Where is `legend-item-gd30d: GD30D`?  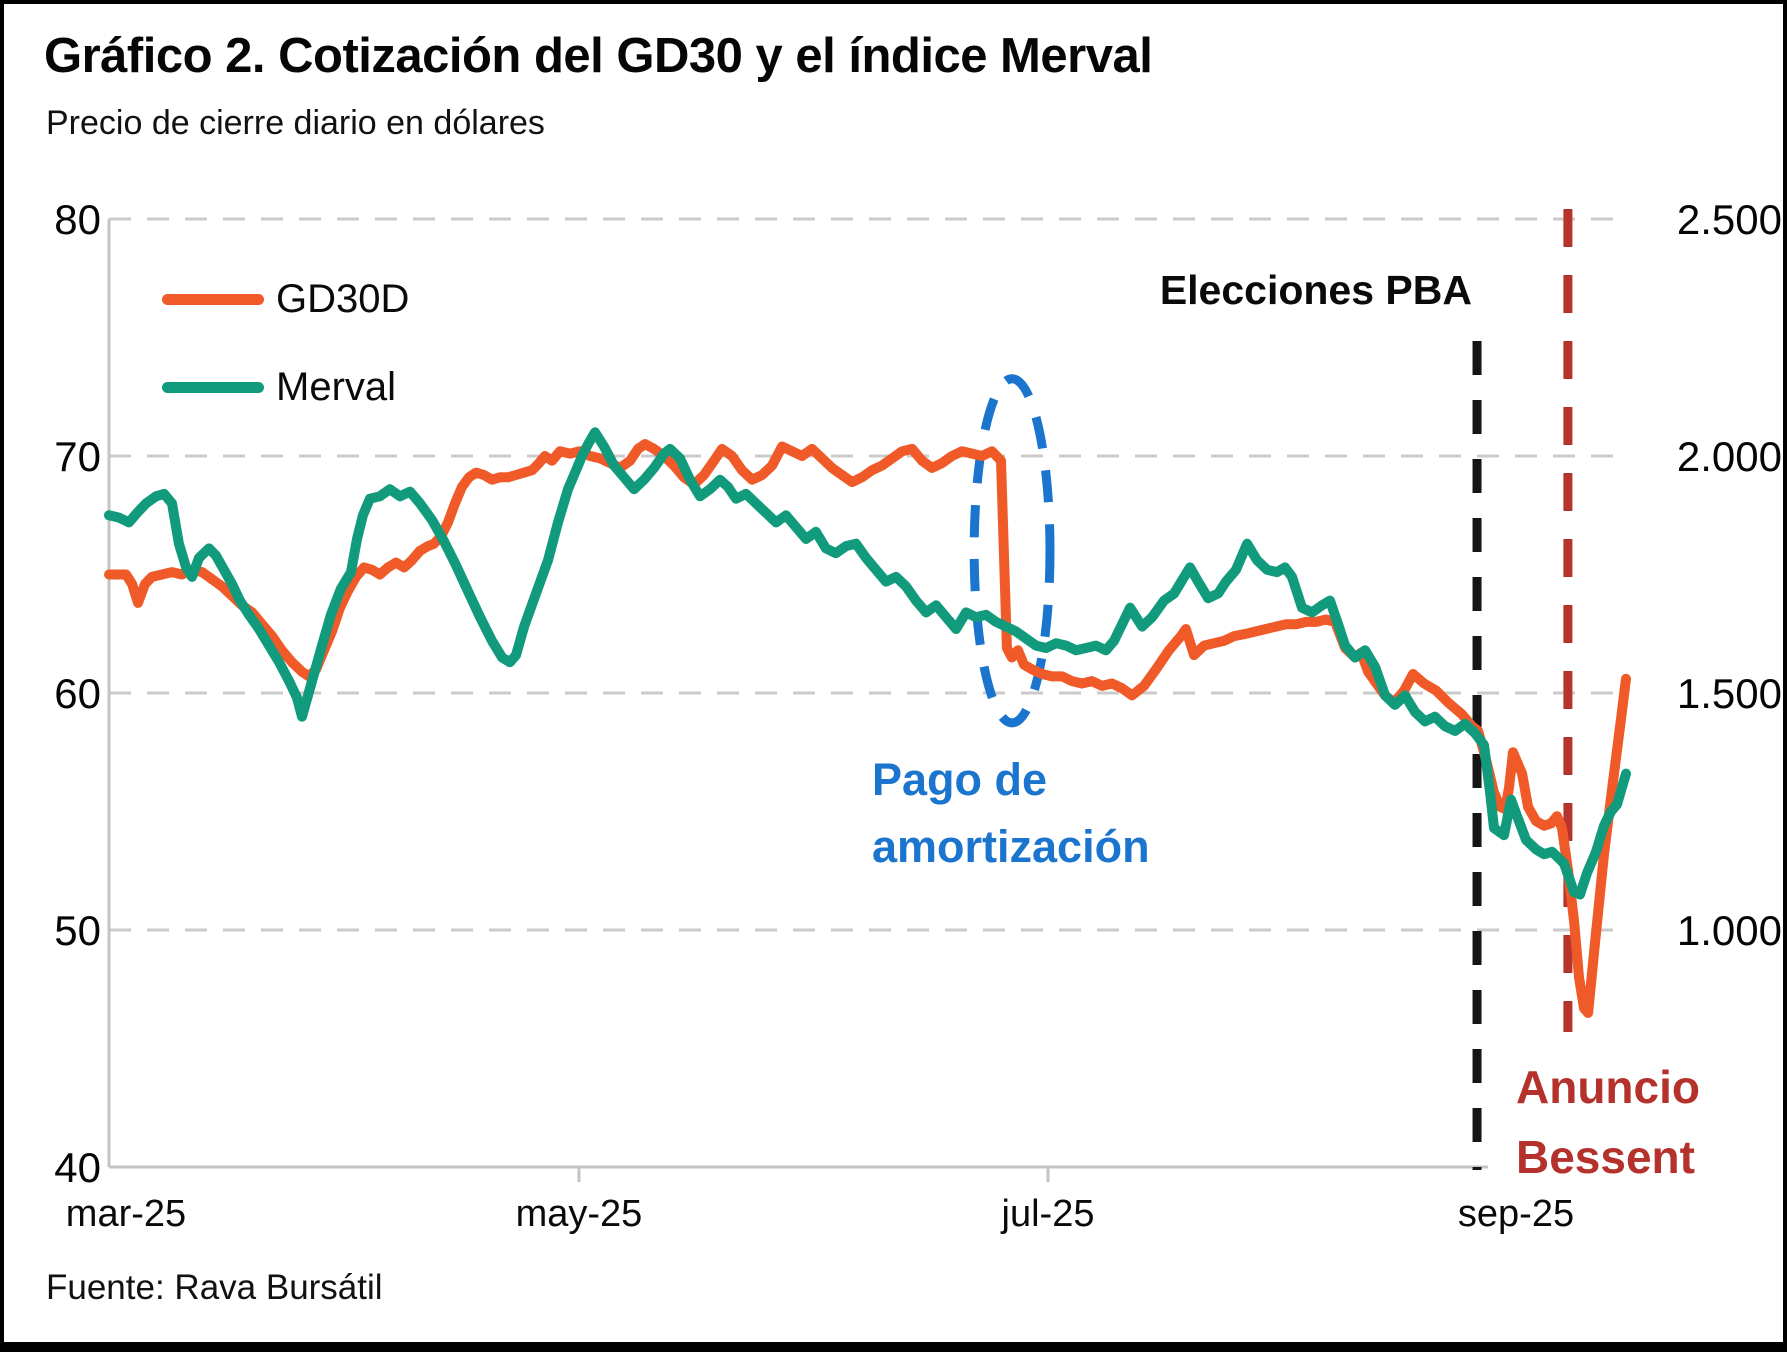 legend-item-gd30d: GD30D is located at coordinates (285, 299).